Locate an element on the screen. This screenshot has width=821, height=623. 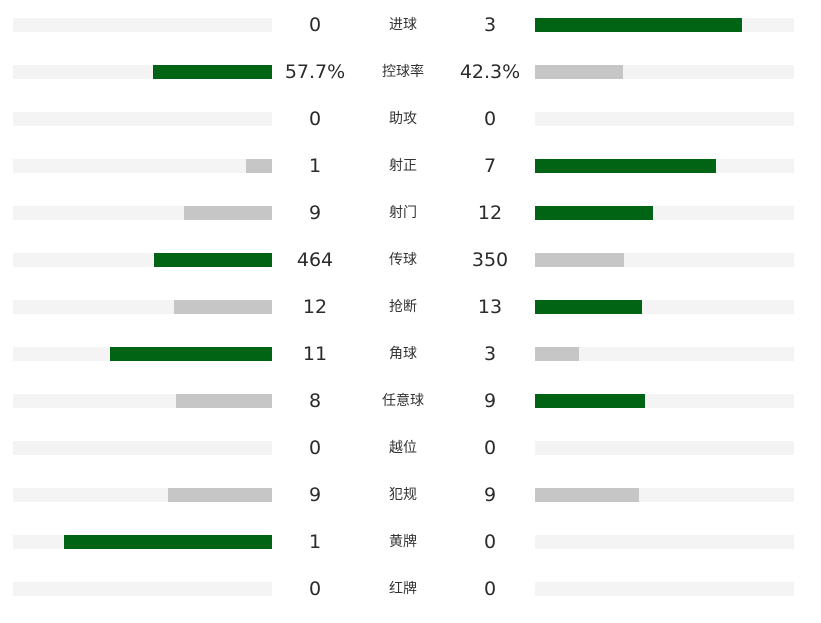
stat-label: 射正 is located at coordinates (403, 166).